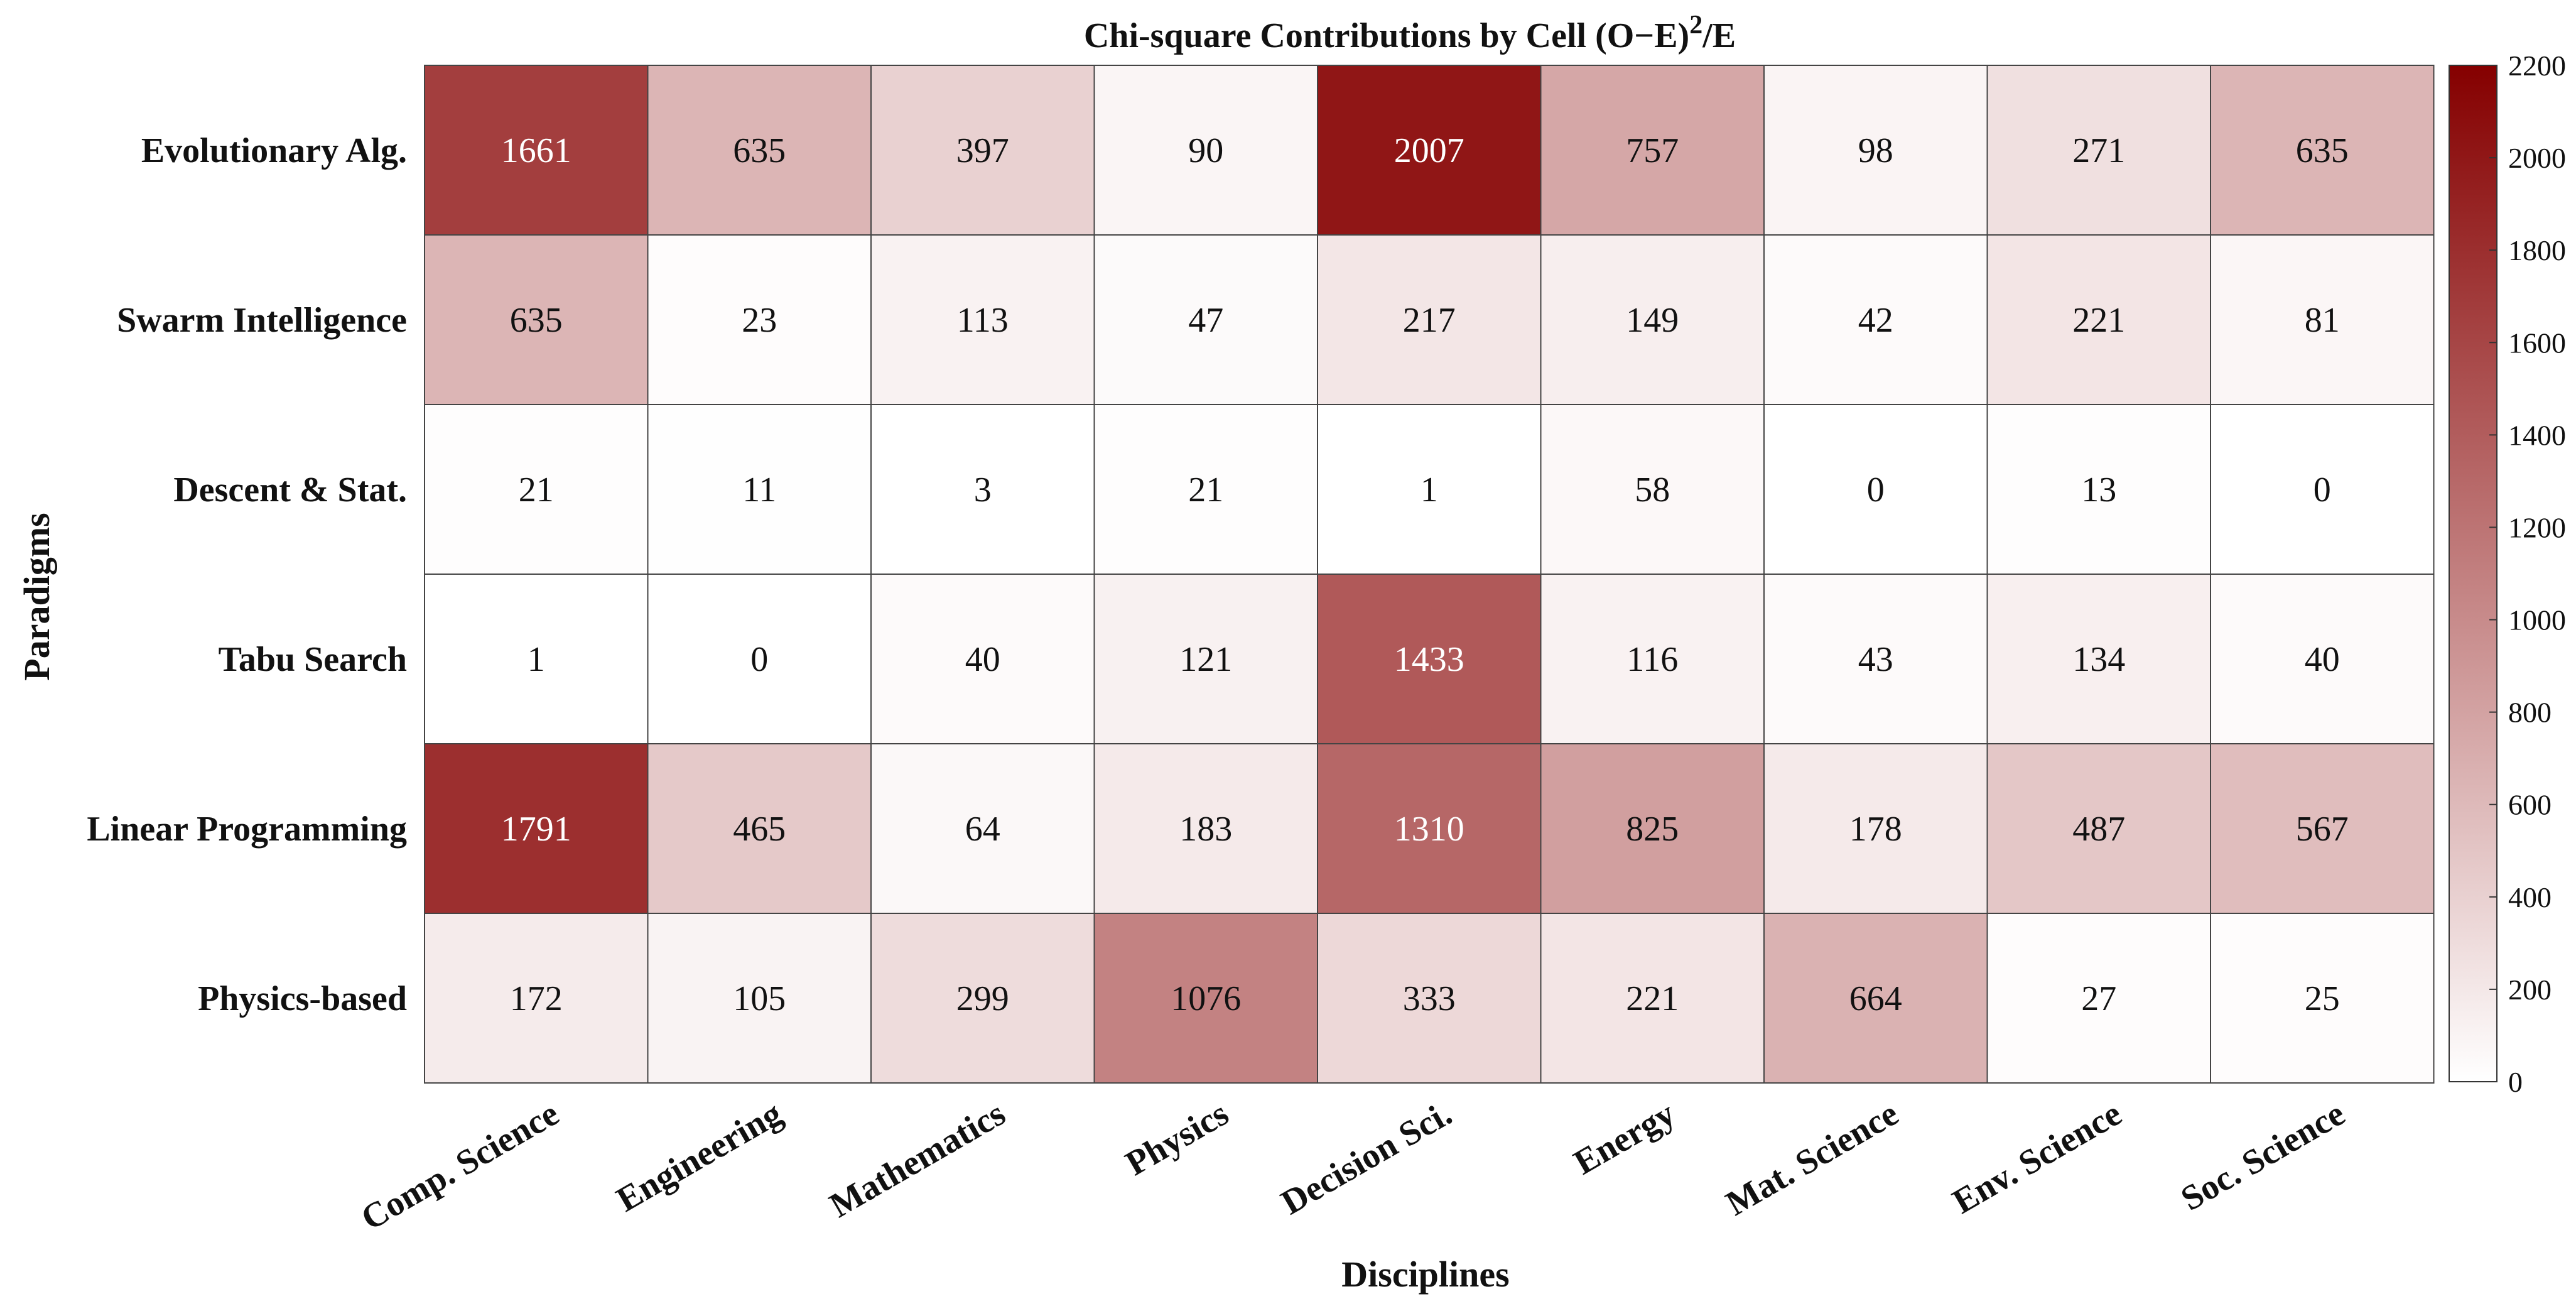 The image size is (2576, 1316). I want to click on cell-value-label: 3, so click(983, 490).